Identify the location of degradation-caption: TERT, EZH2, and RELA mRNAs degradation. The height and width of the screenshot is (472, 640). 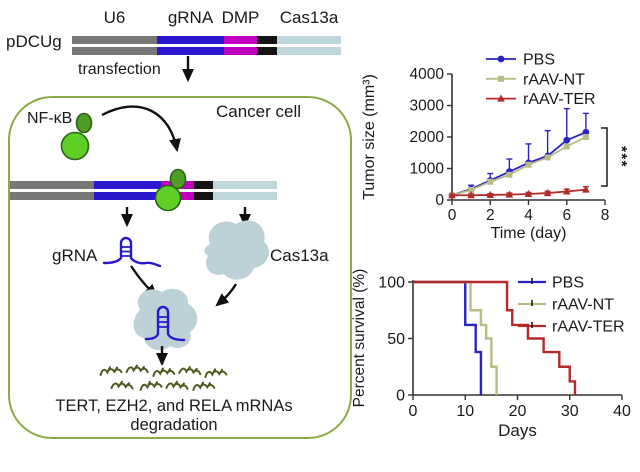
(174, 416).